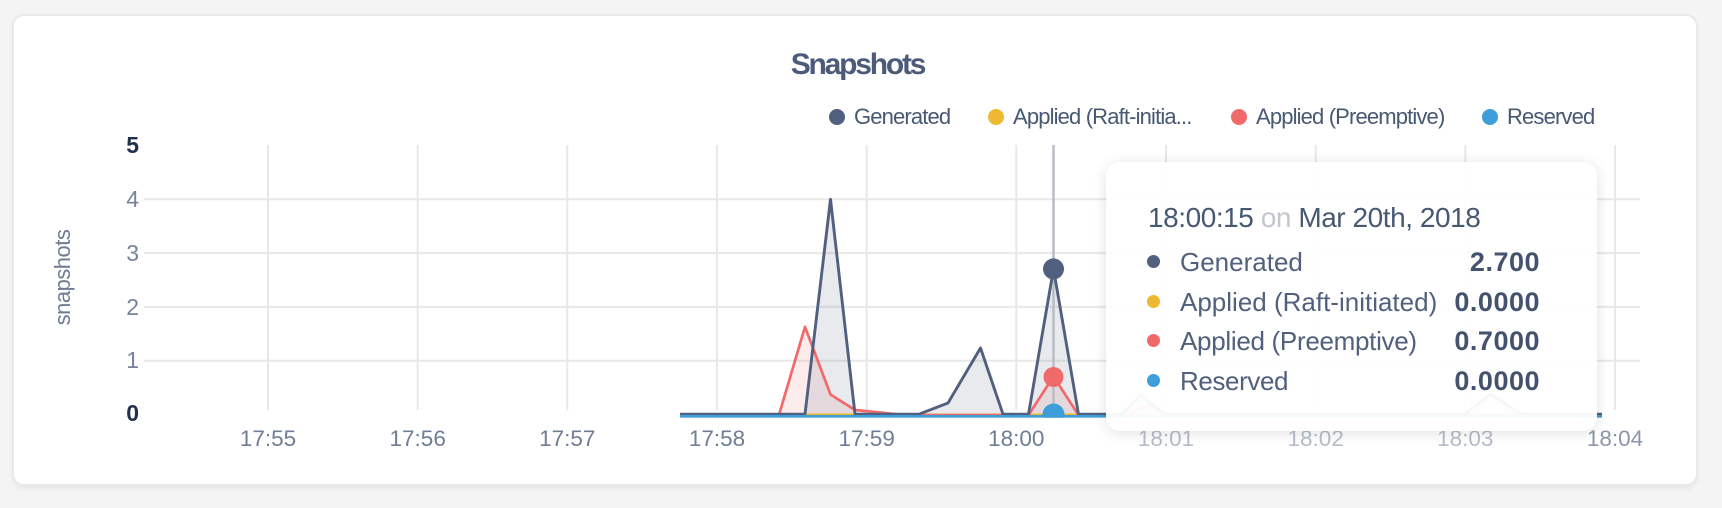 Image resolution: width=1722 pixels, height=508 pixels. I want to click on svg-text: 18:04, so click(1615, 438).